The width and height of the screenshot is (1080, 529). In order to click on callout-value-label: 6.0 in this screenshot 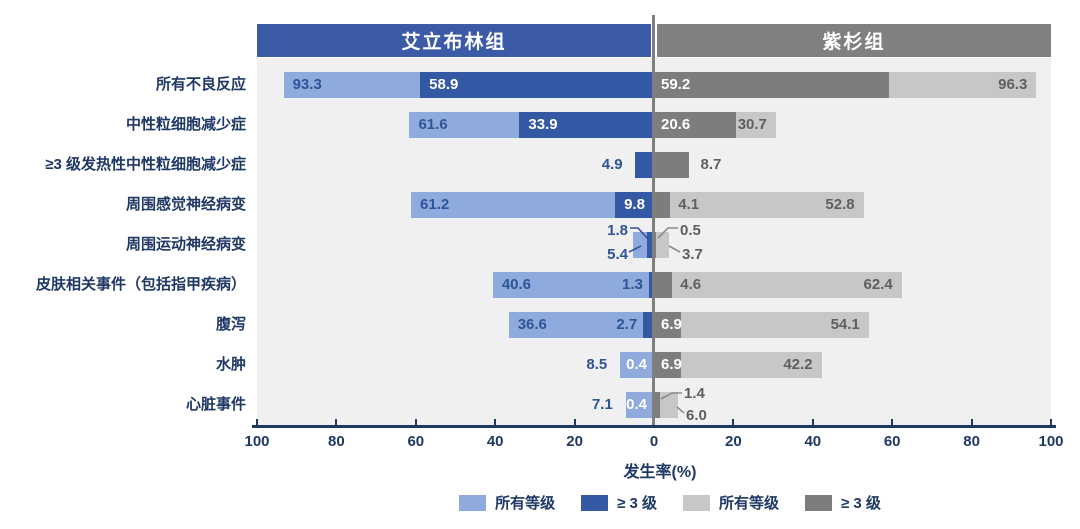, I will do `click(696, 415)`.